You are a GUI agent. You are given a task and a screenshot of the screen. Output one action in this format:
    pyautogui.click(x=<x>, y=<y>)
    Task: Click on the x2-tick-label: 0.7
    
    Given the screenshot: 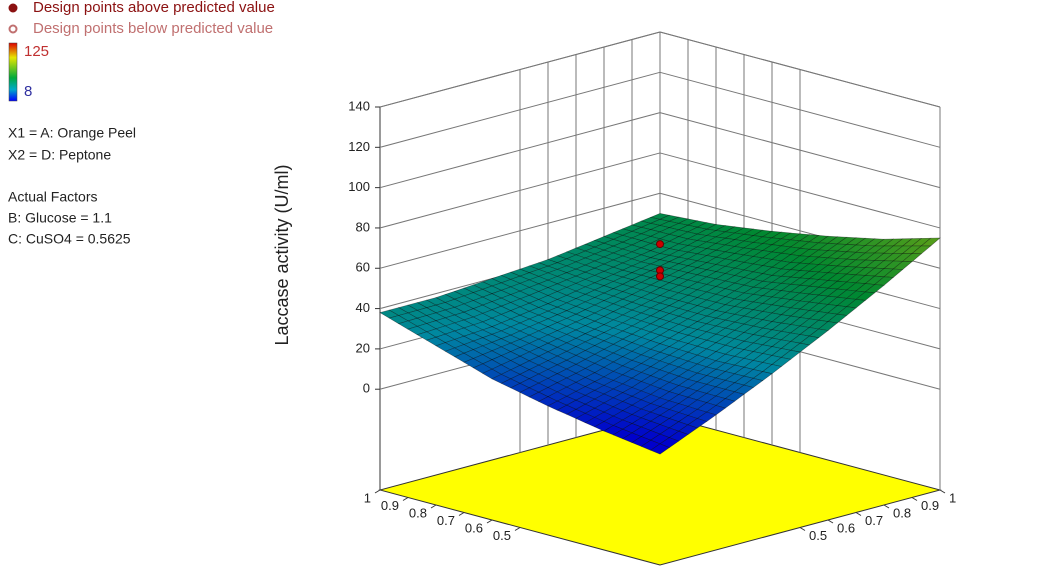 What is the action you would take?
    pyautogui.click(x=874, y=520)
    